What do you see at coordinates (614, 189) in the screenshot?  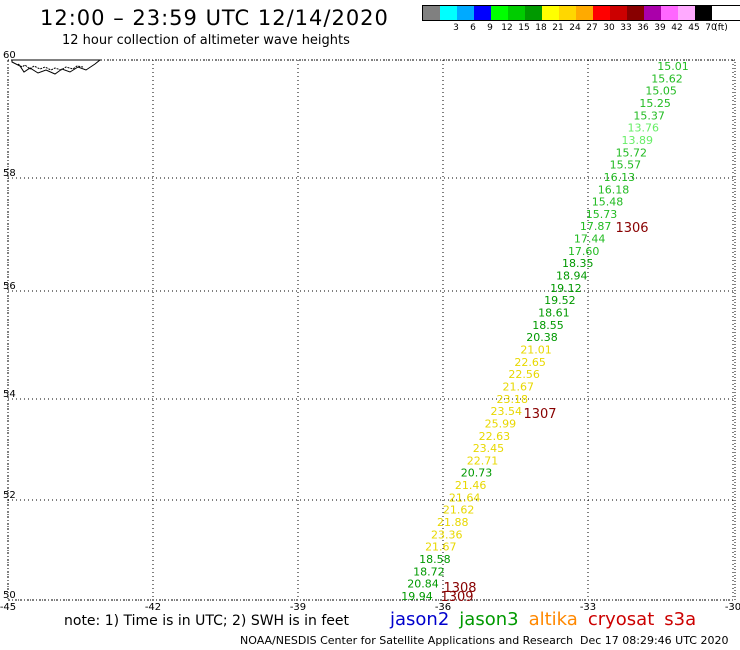 I see `wave-height-label: 16.18` at bounding box center [614, 189].